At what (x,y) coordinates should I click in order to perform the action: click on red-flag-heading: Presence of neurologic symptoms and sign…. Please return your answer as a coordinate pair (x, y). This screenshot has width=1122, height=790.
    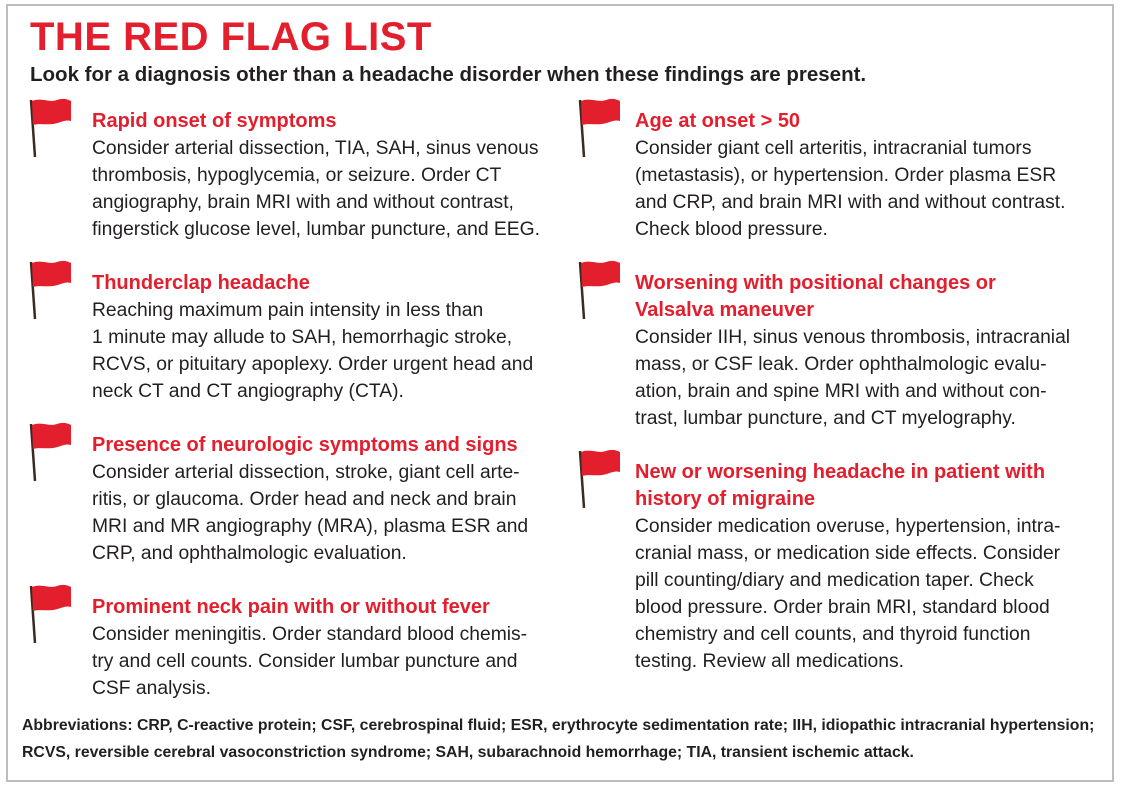
    Looking at the image, I should click on (305, 445).